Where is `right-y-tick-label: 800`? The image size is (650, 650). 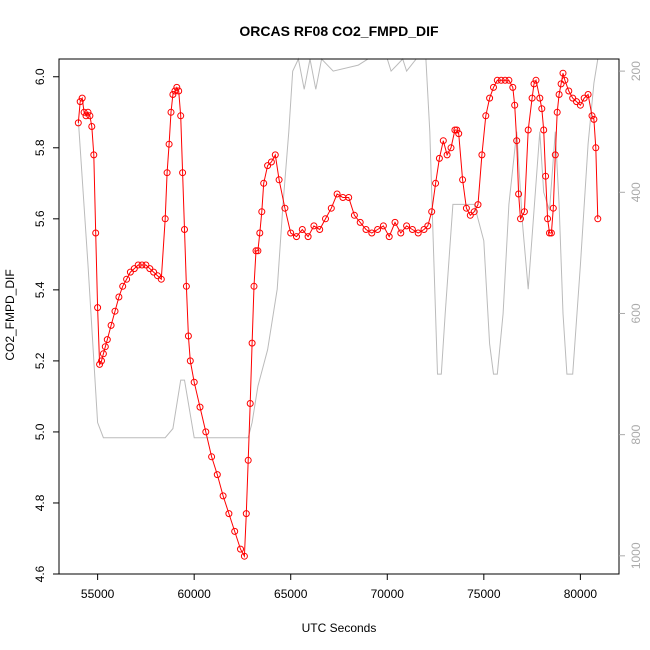
right-y-tick-label: 800 is located at coordinates (636, 434).